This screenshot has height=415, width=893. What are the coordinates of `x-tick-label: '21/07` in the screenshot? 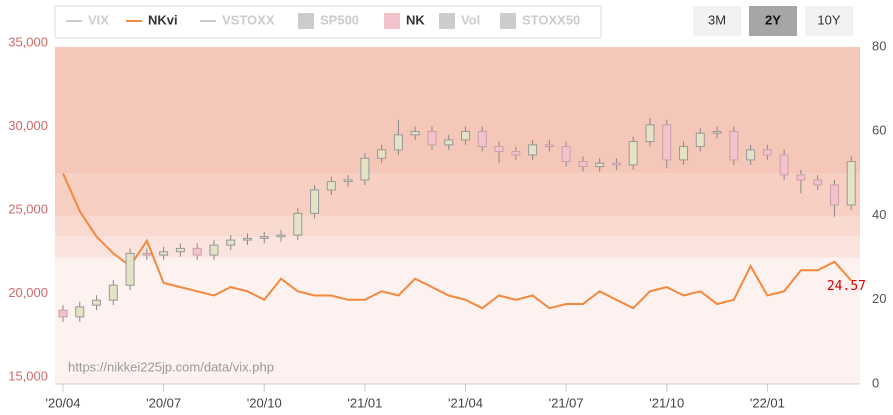 It's located at (566, 402).